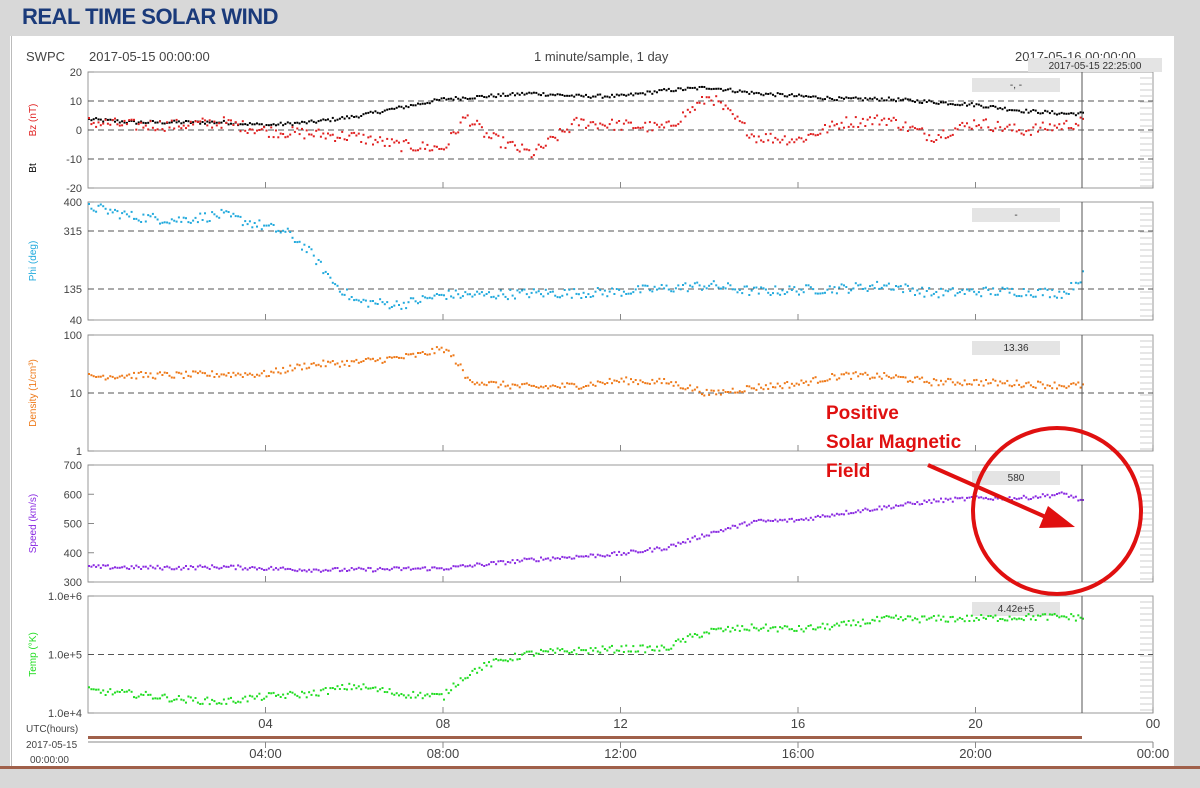 The height and width of the screenshot is (788, 1200). I want to click on current-value: 580, so click(1016, 478).